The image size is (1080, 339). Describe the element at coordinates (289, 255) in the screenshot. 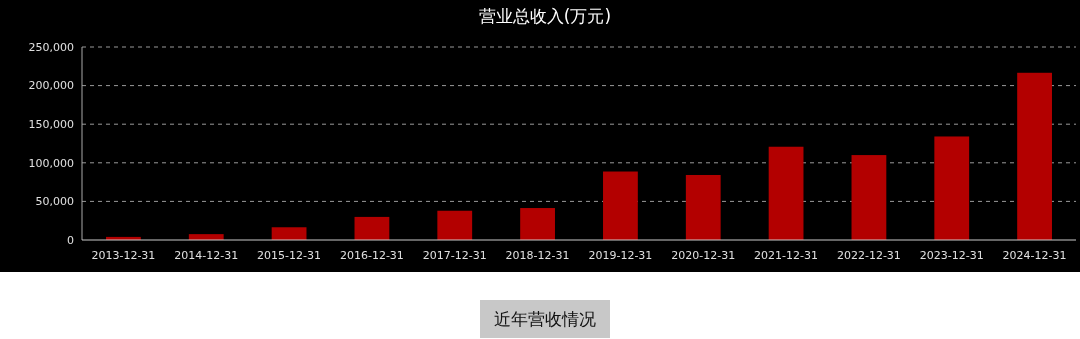

I see `x-tick-label: 2015-12-31` at that location.